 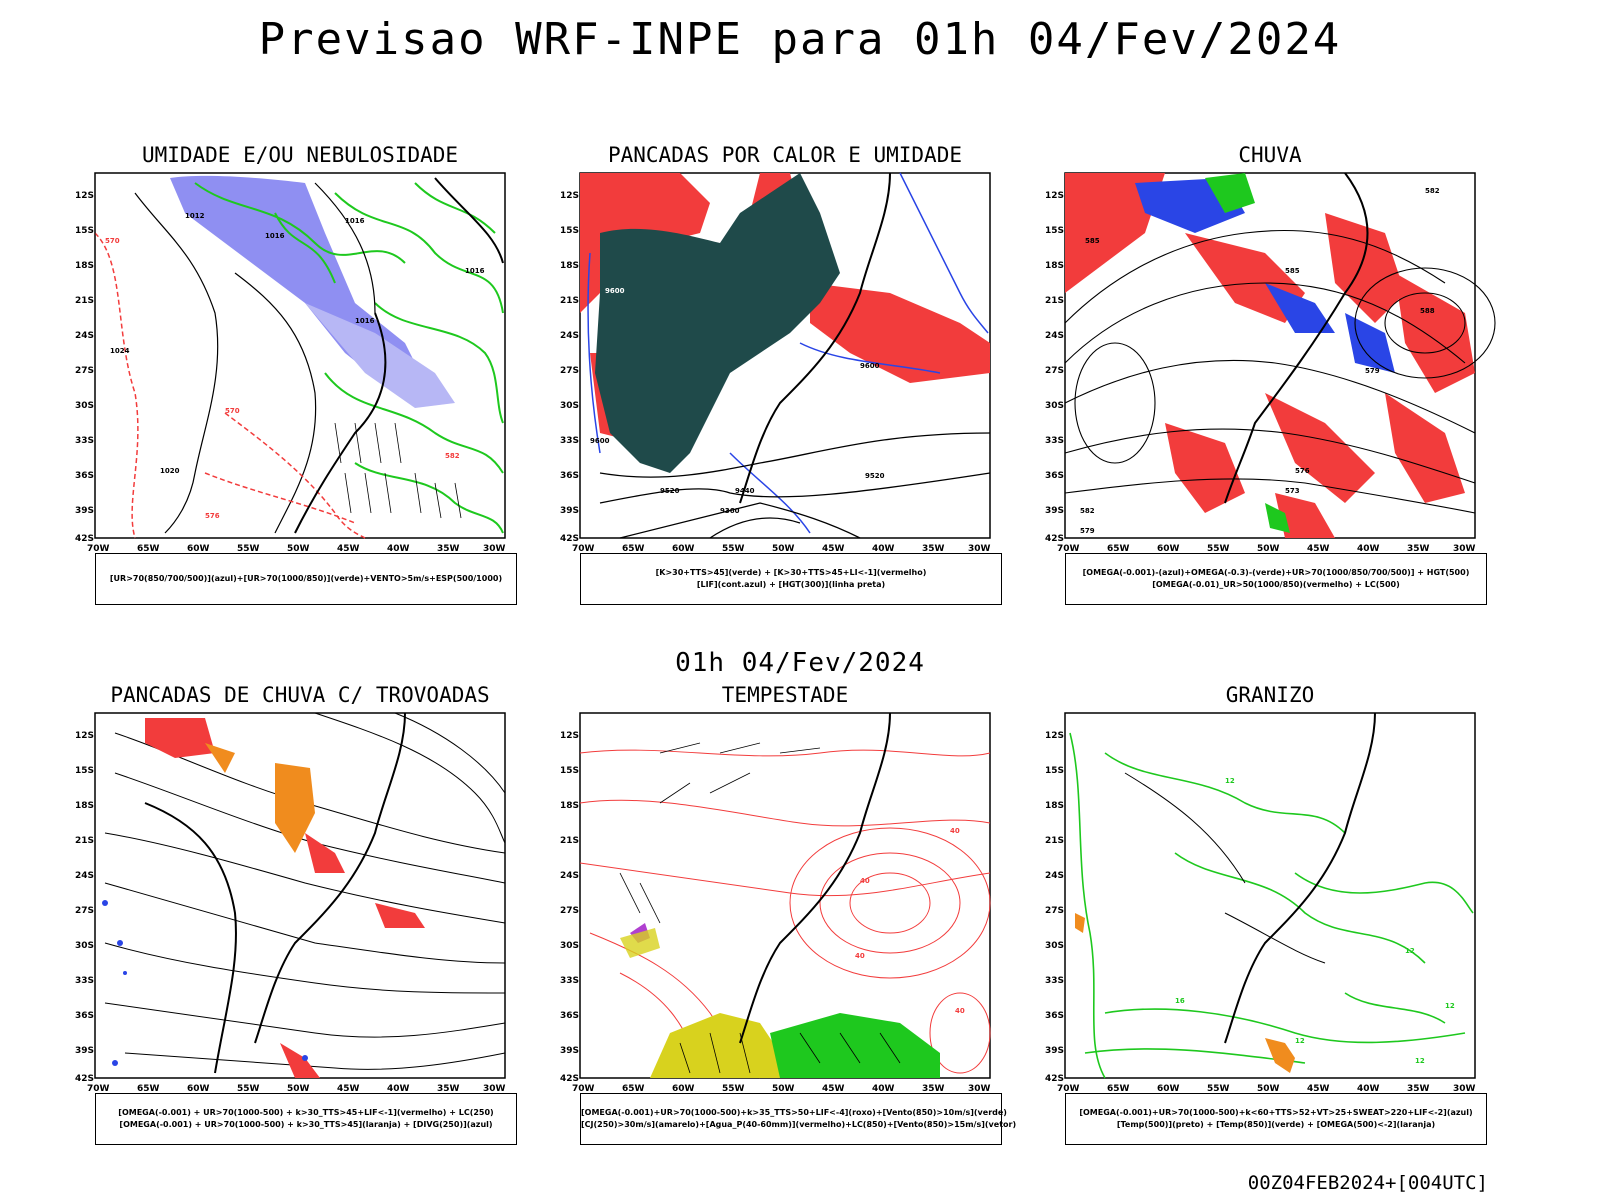 What do you see at coordinates (1270, 155) in the screenshot?
I see `panel-title: CHUVA` at bounding box center [1270, 155].